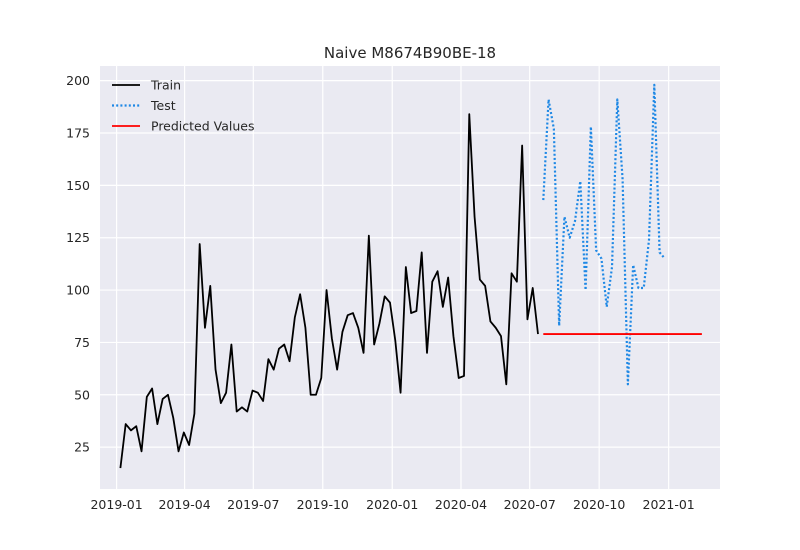  I want to click on chart-title: Naive M8674B90BE-18, so click(410, 53).